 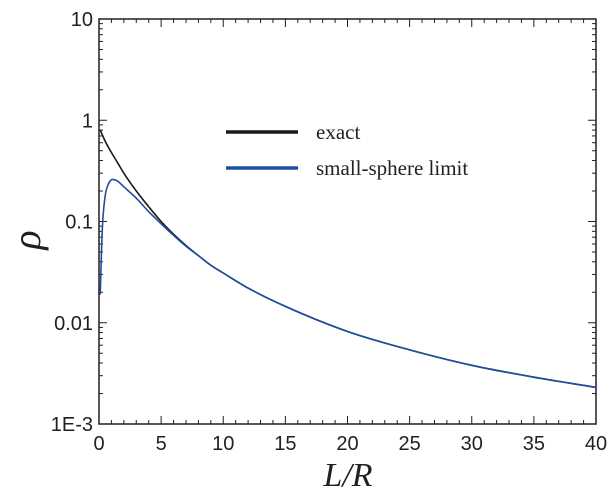 I want to click on y-tick-label: 10, so click(x=82, y=20).